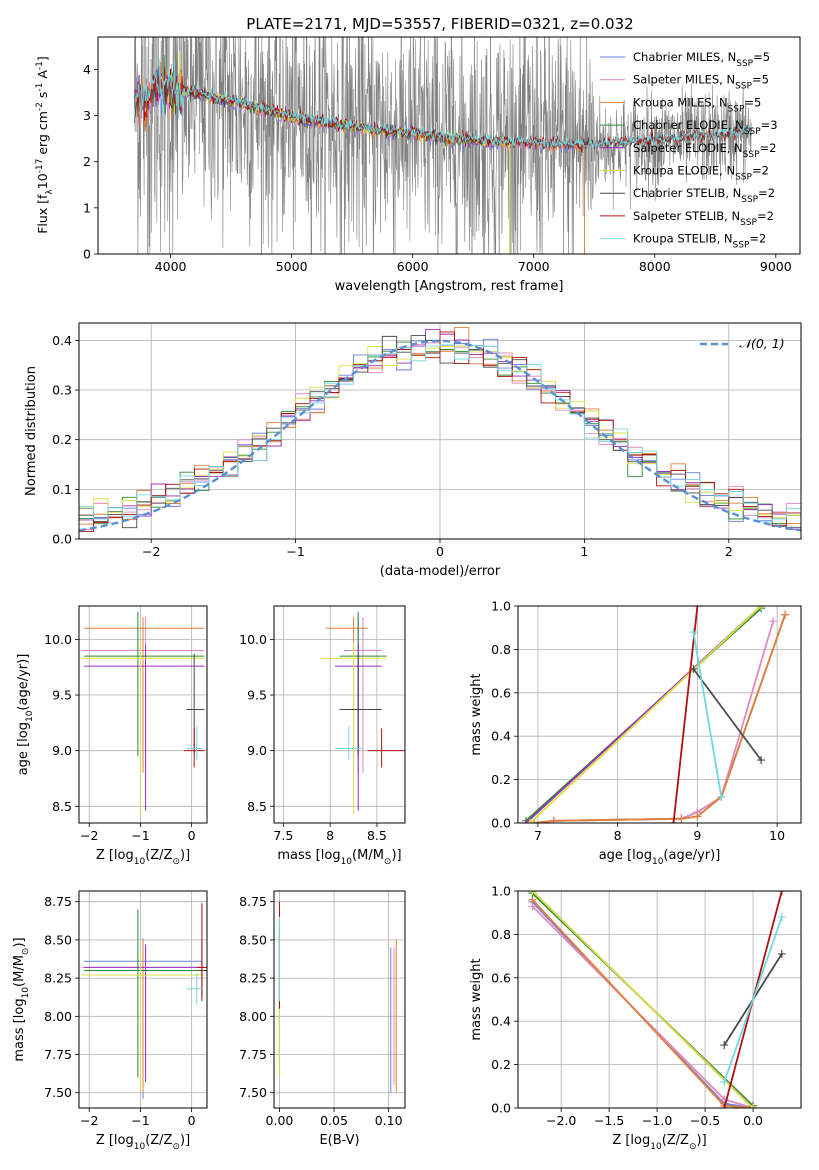 Image resolution: width=819 pixels, height=1170 pixels. I want to click on x-tick-label: 7000, so click(534, 266).